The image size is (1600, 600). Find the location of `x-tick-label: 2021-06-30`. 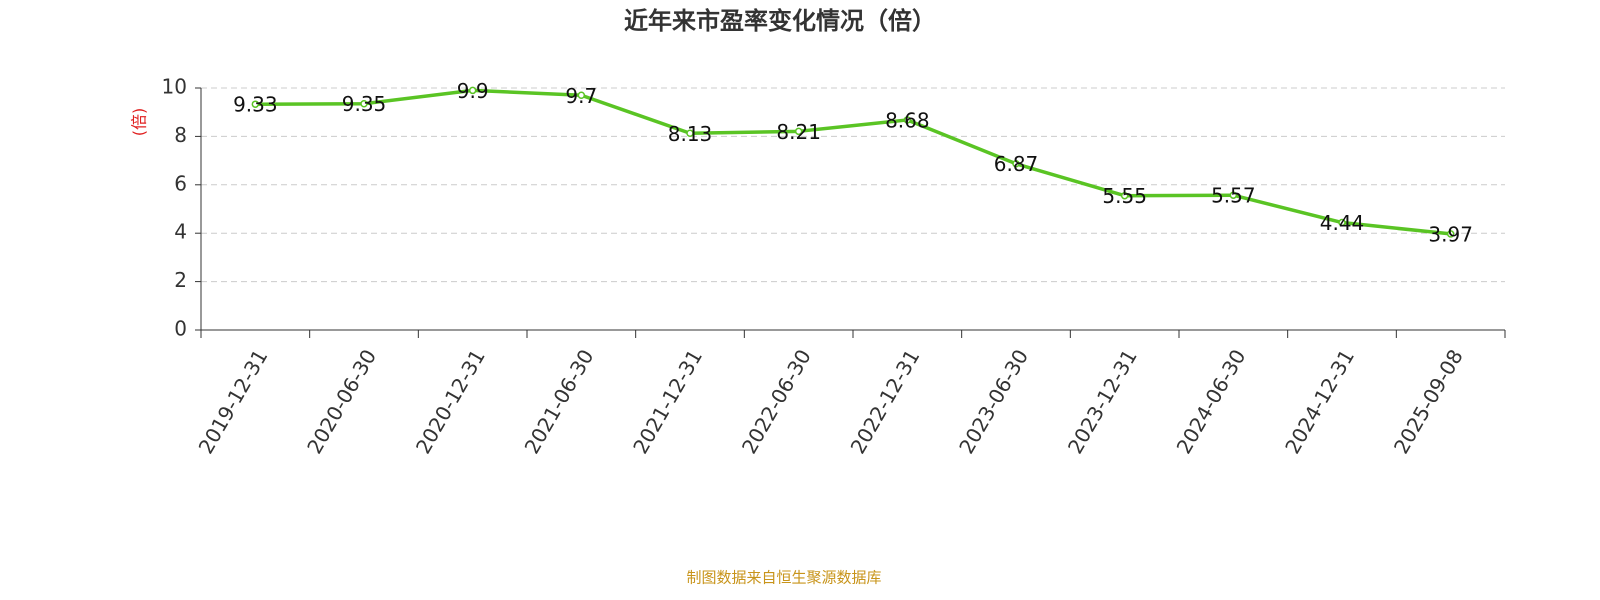

x-tick-label: 2021-06-30 is located at coordinates (559, 401).